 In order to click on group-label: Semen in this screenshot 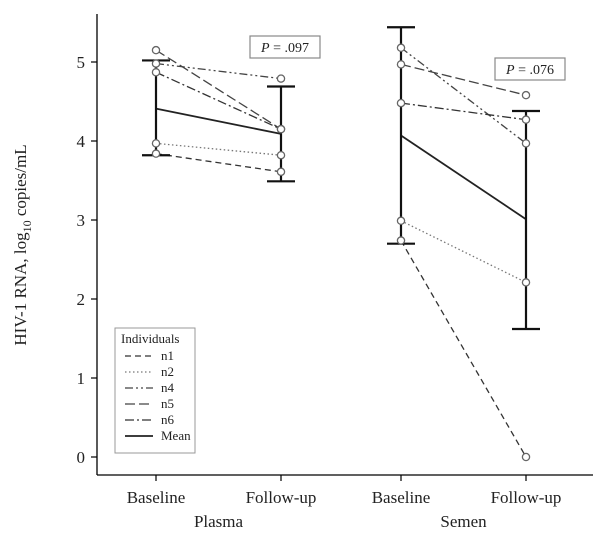, I will do `click(463, 521)`.